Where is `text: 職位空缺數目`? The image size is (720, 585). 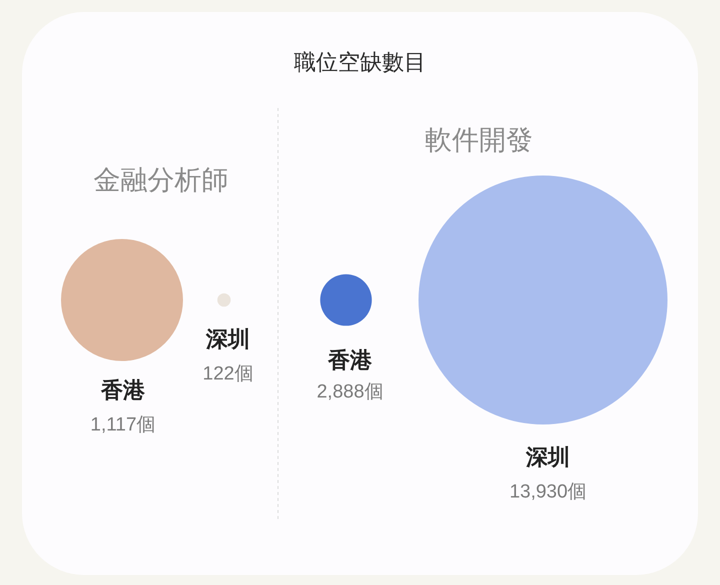 text: 職位空缺數目 is located at coordinates (360, 62).